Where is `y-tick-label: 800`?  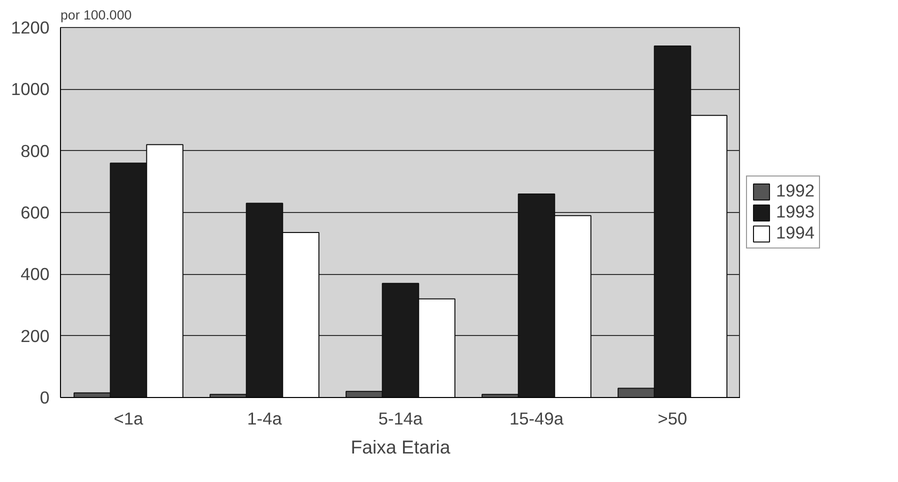
y-tick-label: 800 is located at coordinates (35, 150).